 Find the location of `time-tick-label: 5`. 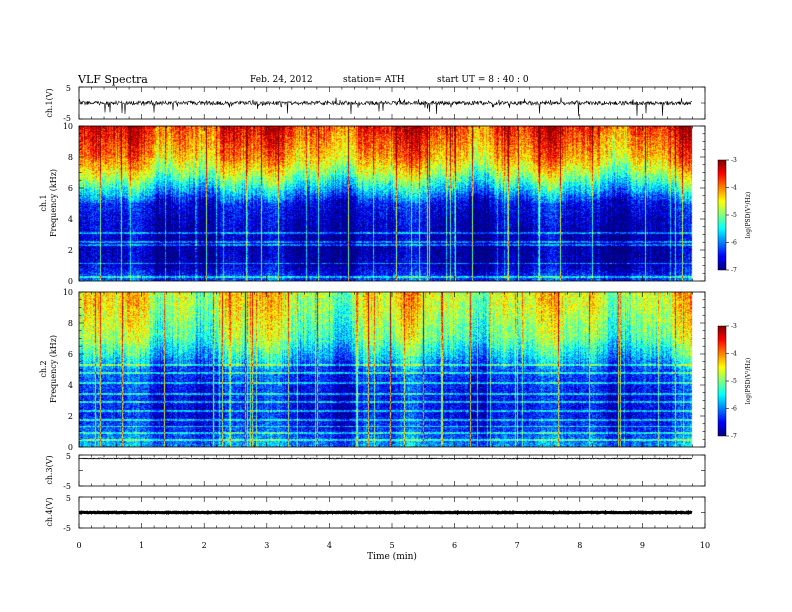

time-tick-label: 5 is located at coordinates (391, 545).